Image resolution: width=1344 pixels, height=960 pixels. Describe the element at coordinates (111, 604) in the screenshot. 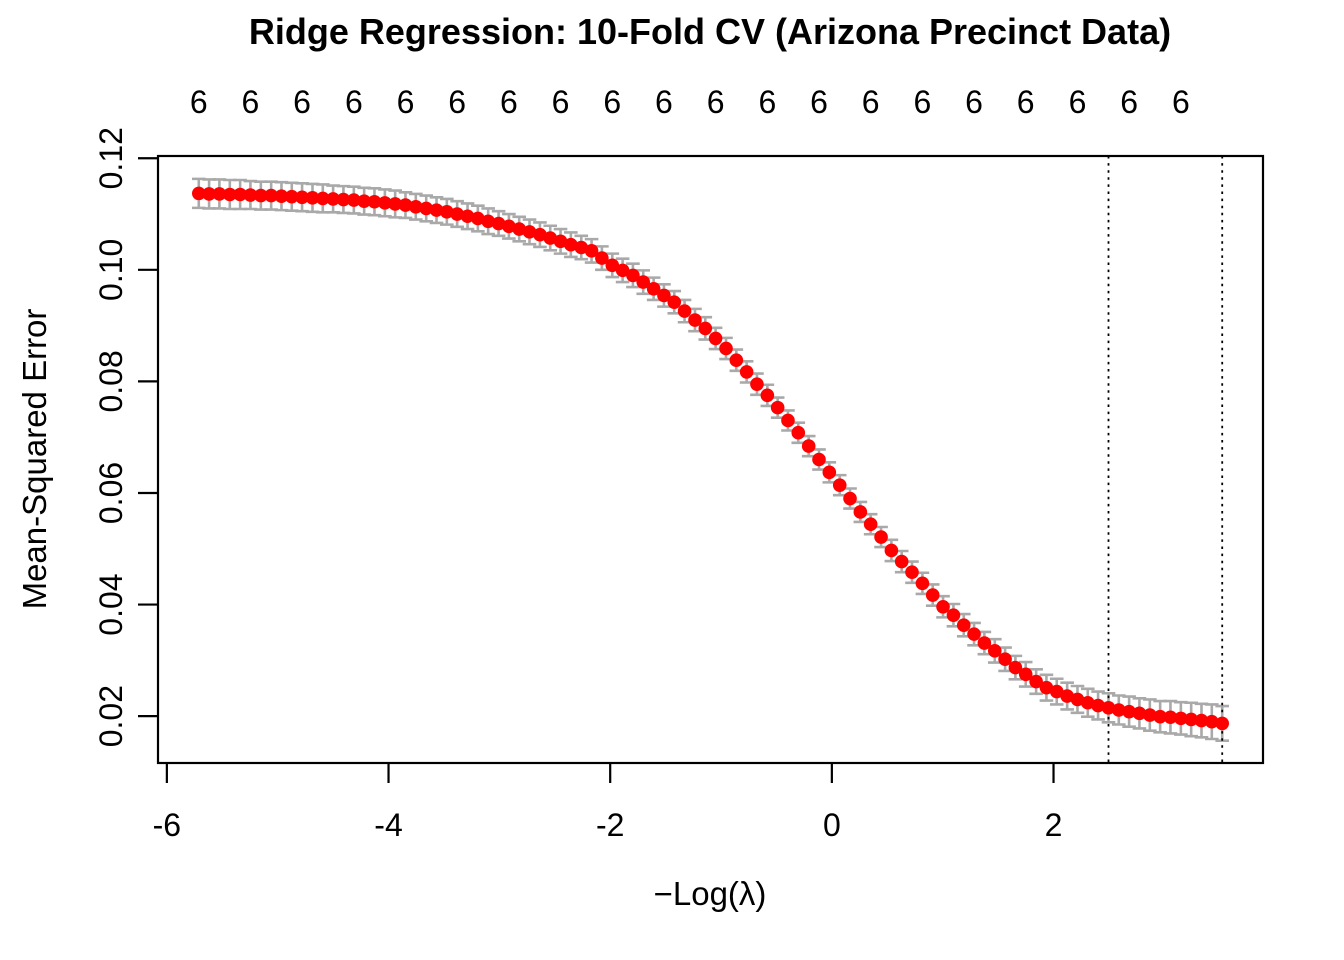

I see `y-tick-label: 0.04` at that location.